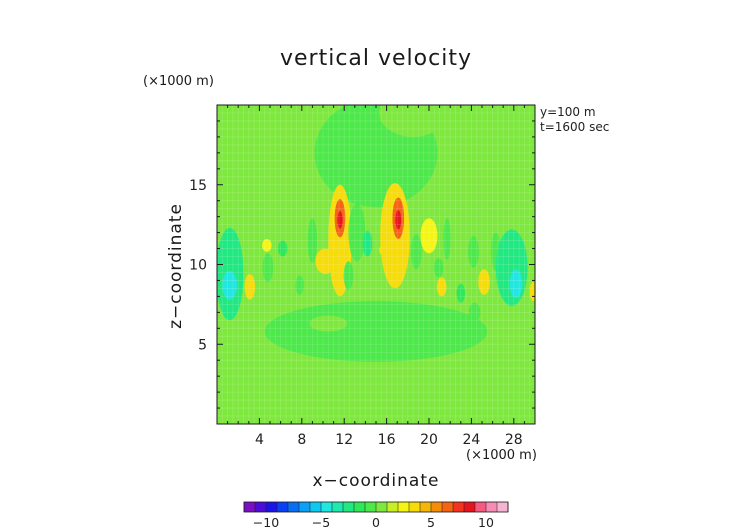 This screenshot has height=532, width=752. What do you see at coordinates (575, 127) in the screenshot?
I see `annotation-time: t=1600 sec` at bounding box center [575, 127].